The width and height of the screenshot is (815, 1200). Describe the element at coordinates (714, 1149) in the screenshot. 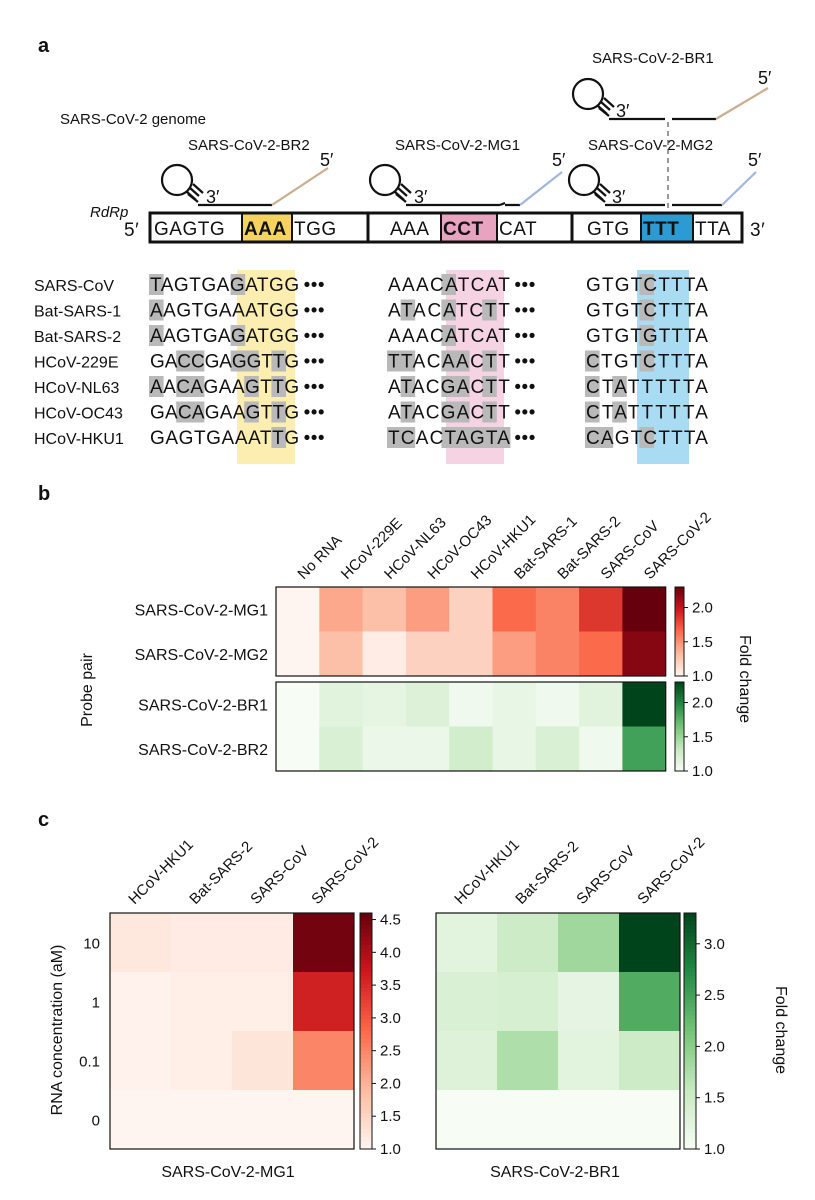

I see `colorbar-tick-label: 1.0` at that location.